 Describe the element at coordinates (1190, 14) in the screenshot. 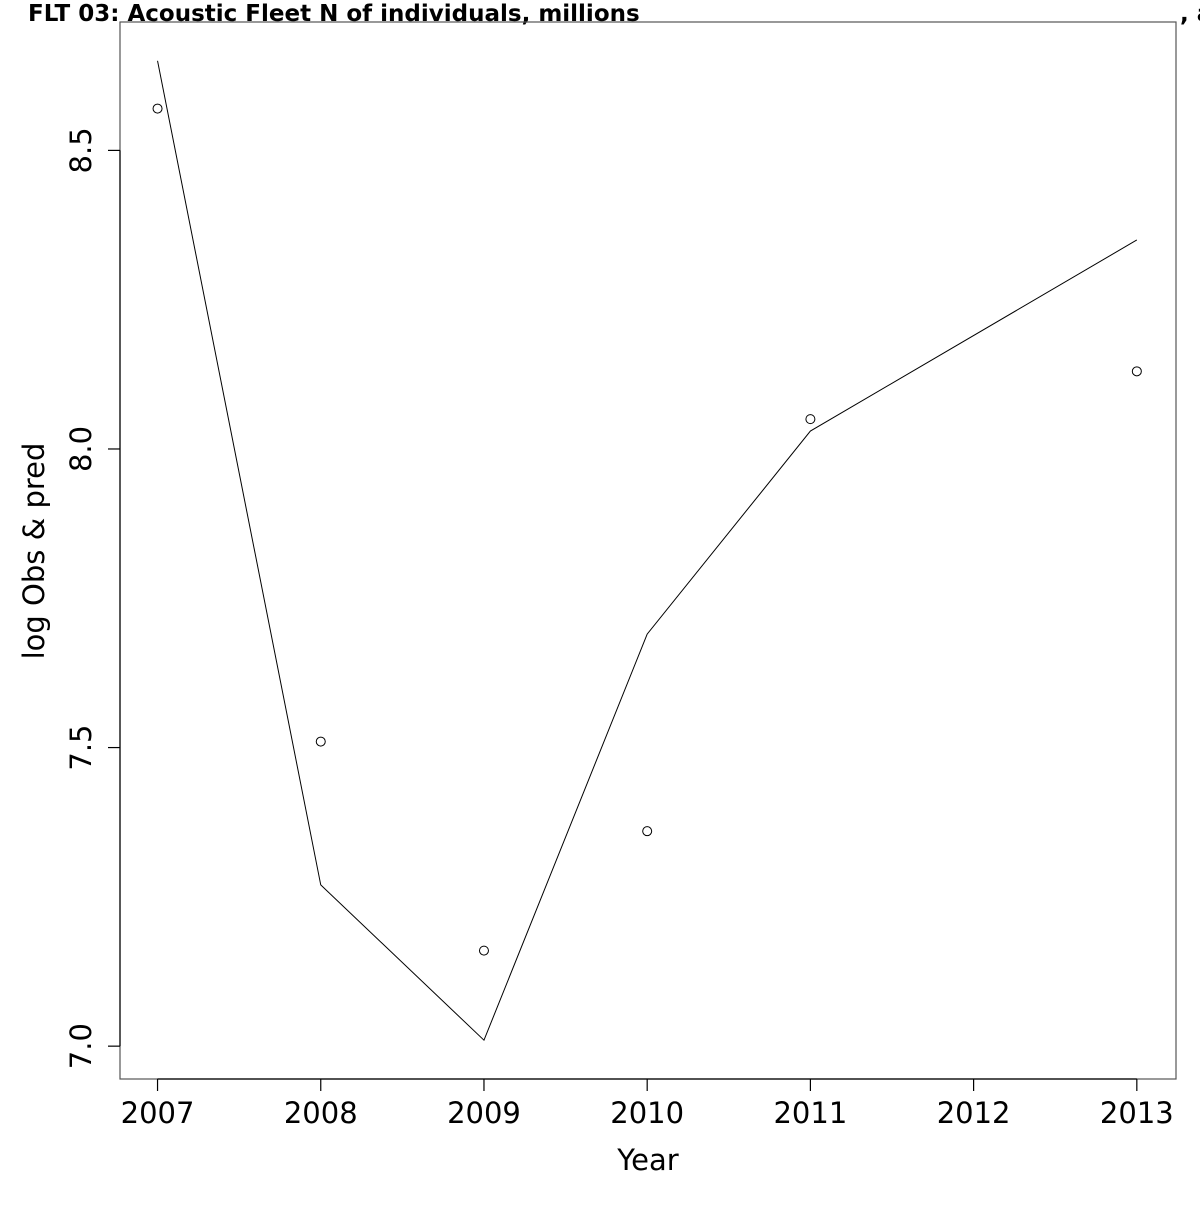

I see `chart-title-suffix: , a` at that location.